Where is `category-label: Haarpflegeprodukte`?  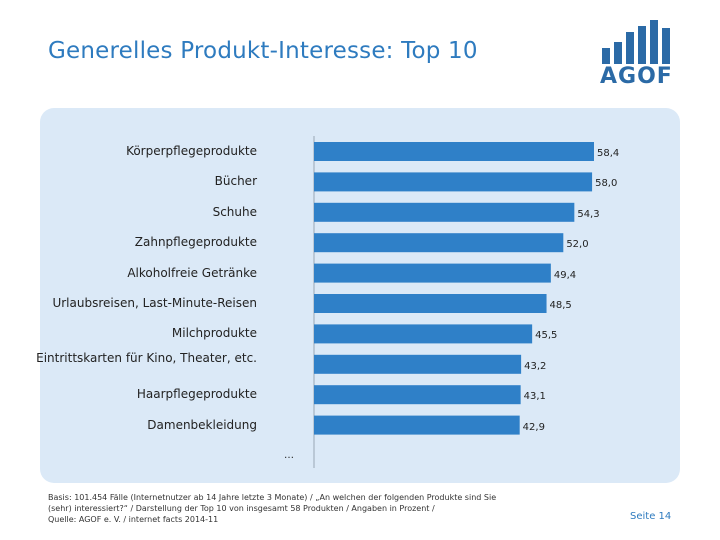
category-label: Haarpflegeprodukte is located at coordinates (196, 394).